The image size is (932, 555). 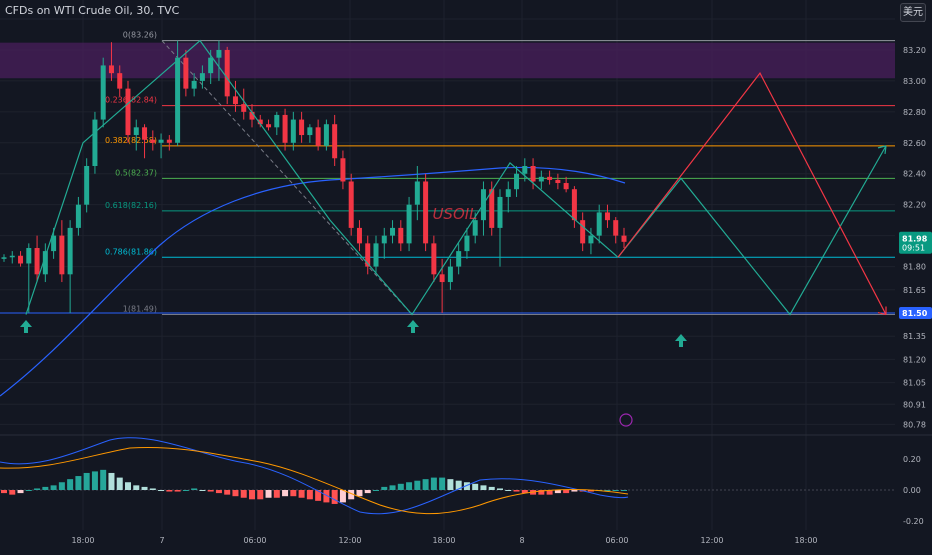 I want to click on price-tick-label: 82.20, so click(x=914, y=205).